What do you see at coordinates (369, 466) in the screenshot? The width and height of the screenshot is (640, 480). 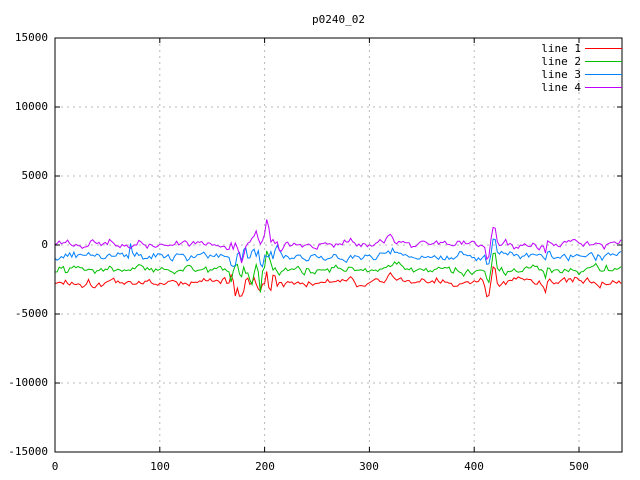 I see `x-tick-label: 300` at bounding box center [369, 466].